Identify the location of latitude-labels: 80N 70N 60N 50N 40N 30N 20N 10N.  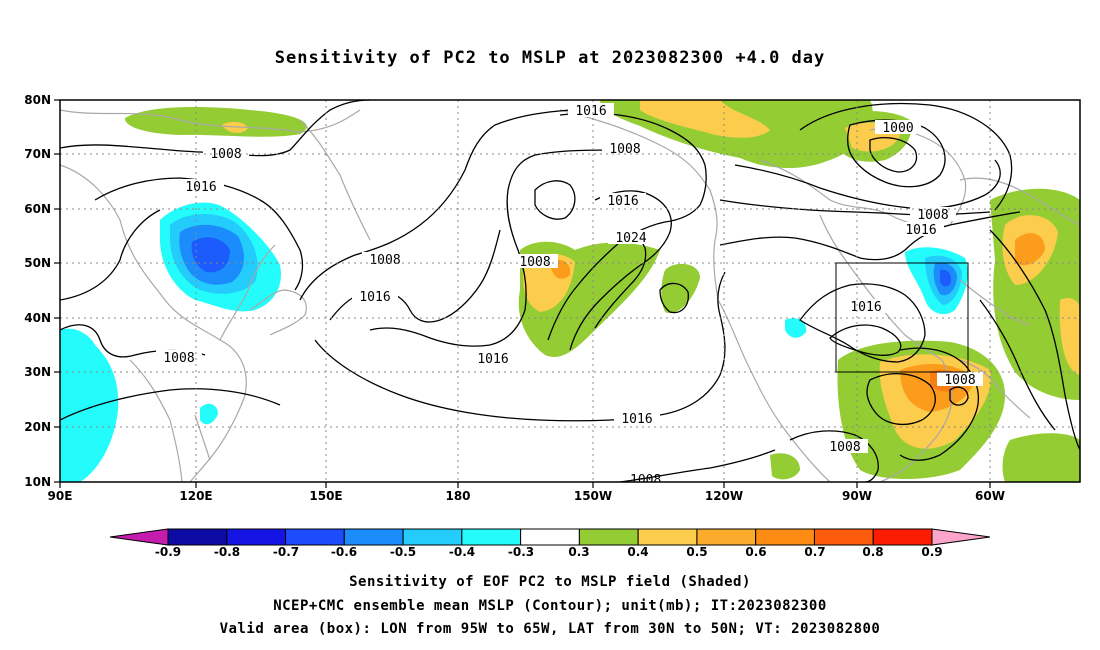
(37, 291).